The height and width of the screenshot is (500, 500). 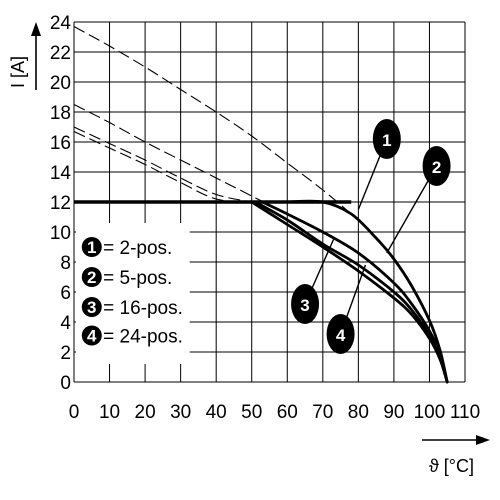 I want to click on x-tick-label: 110, so click(x=465, y=412).